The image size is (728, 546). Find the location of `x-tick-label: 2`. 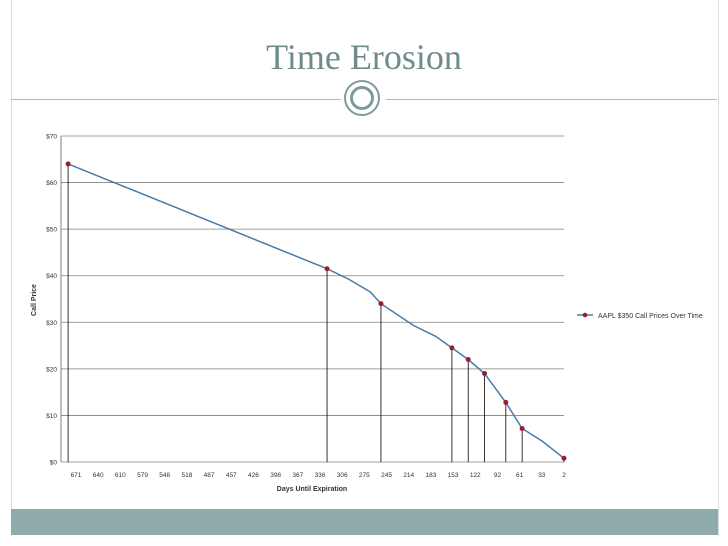

x-tick-label: 2 is located at coordinates (564, 475).